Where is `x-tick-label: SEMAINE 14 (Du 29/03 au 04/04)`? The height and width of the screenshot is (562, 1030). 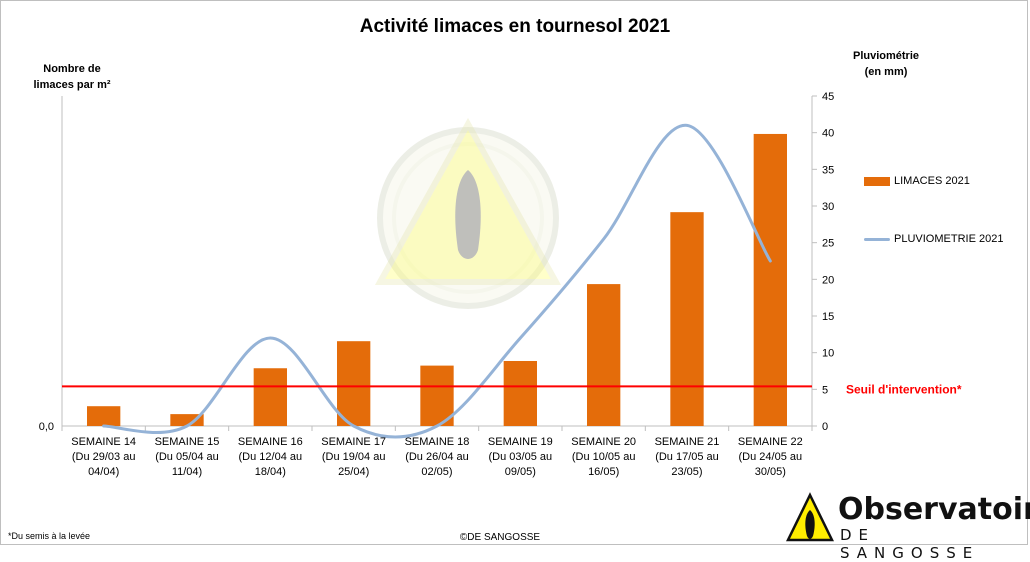
x-tick-label: SEMAINE 14 (Du 29/03 au 04/04) is located at coordinates (103, 457).